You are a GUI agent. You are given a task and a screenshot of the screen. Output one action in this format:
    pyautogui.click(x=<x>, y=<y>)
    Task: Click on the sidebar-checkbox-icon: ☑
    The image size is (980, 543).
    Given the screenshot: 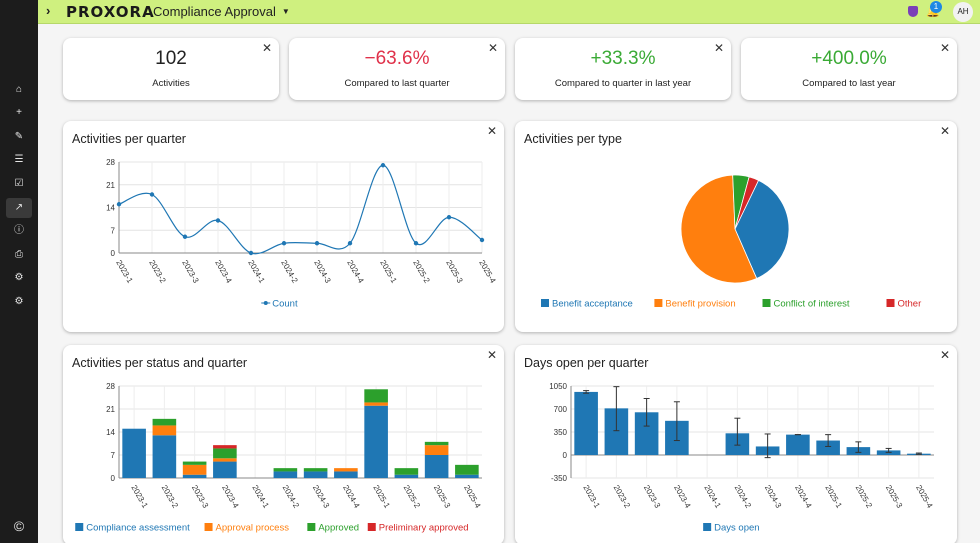 What is the action you would take?
    pyautogui.click(x=19, y=183)
    